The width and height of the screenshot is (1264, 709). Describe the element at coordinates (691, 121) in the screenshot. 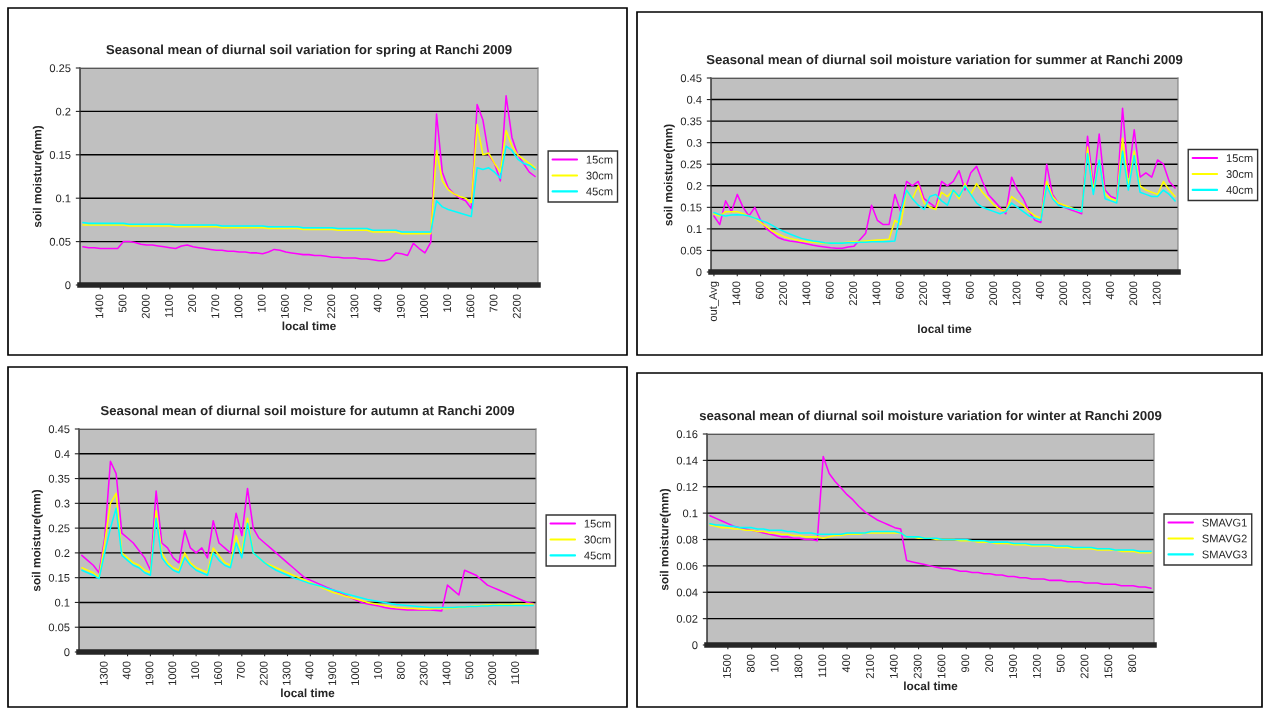

I see `y-tick-label: 0.35` at that location.